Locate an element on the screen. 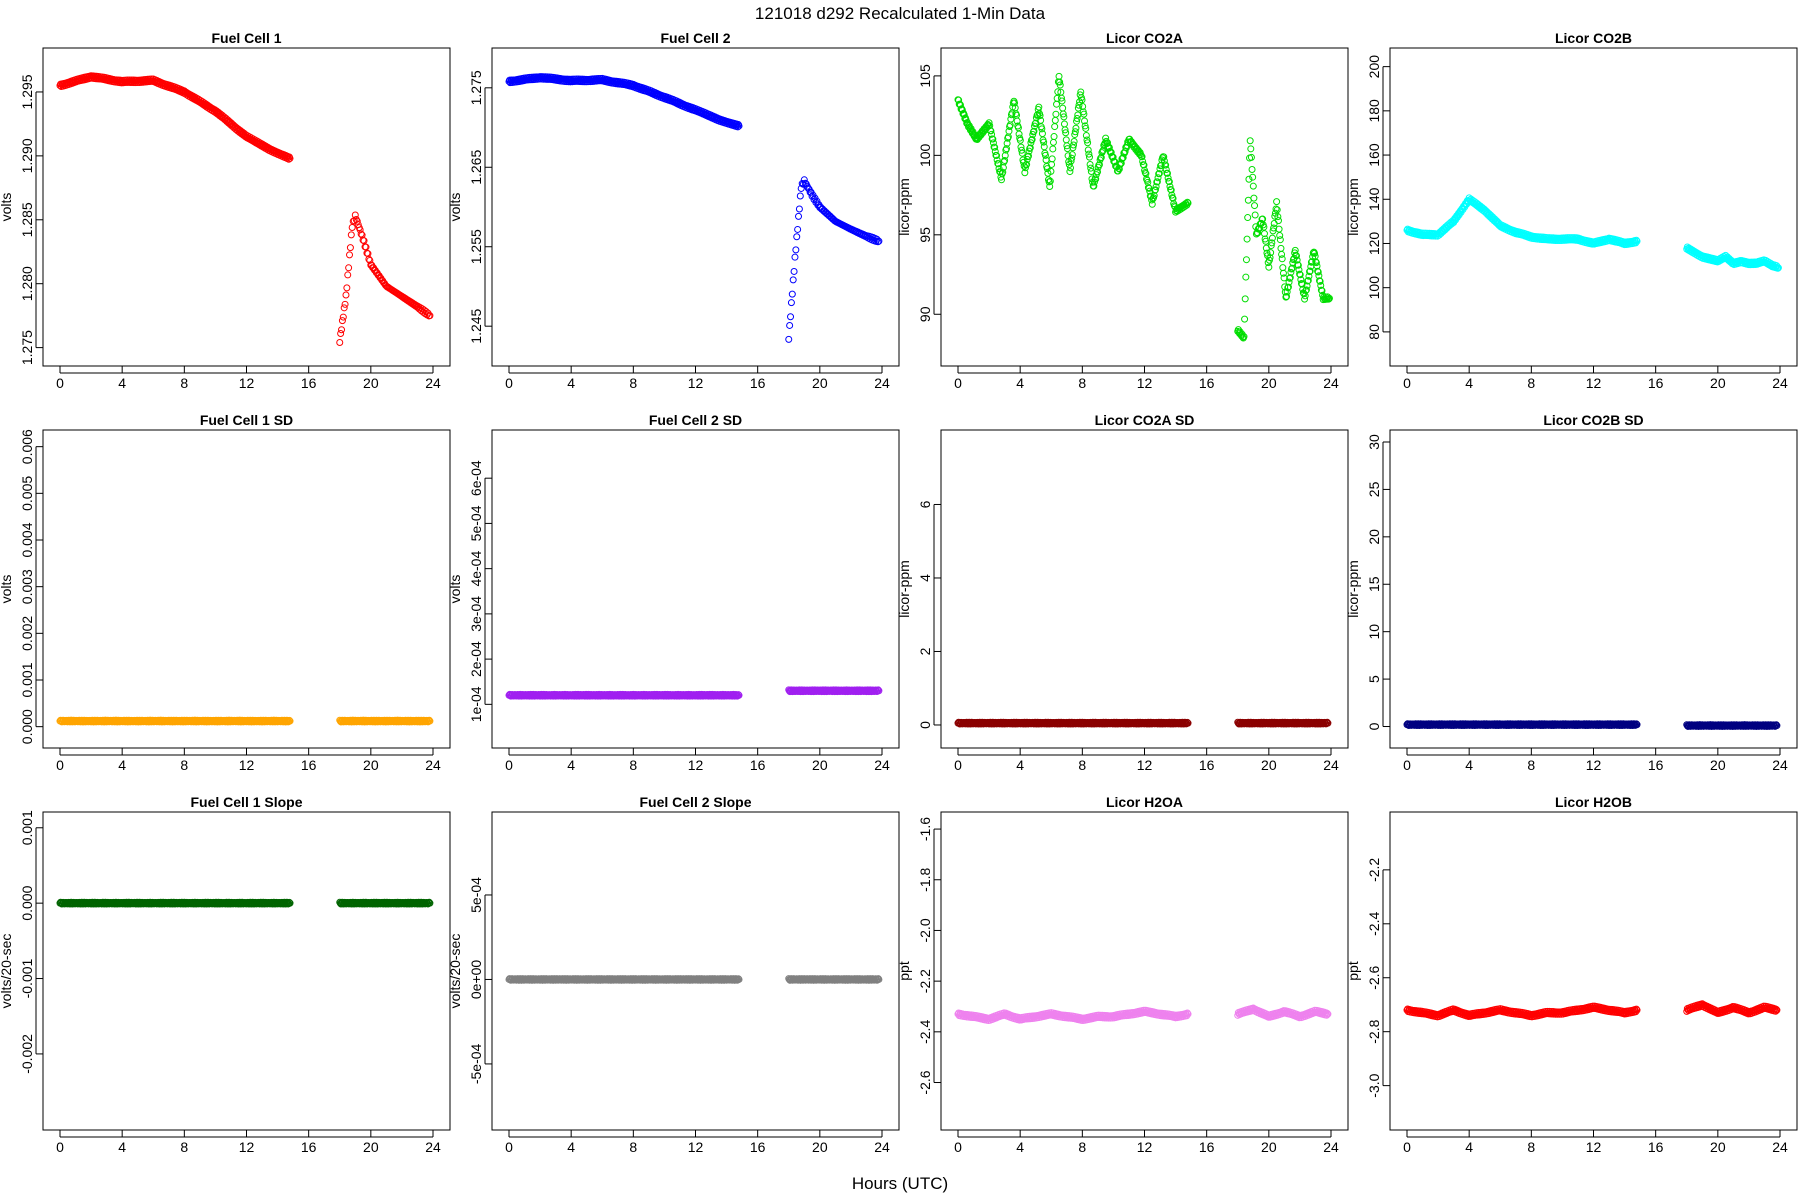 The width and height of the screenshot is (1800, 1200). x-tick-label: 0 is located at coordinates (958, 383).